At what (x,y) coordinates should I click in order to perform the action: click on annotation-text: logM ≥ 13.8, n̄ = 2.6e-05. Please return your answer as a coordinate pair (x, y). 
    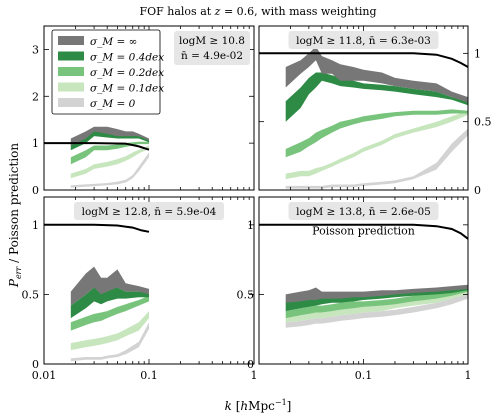
    Looking at the image, I should click on (363, 212).